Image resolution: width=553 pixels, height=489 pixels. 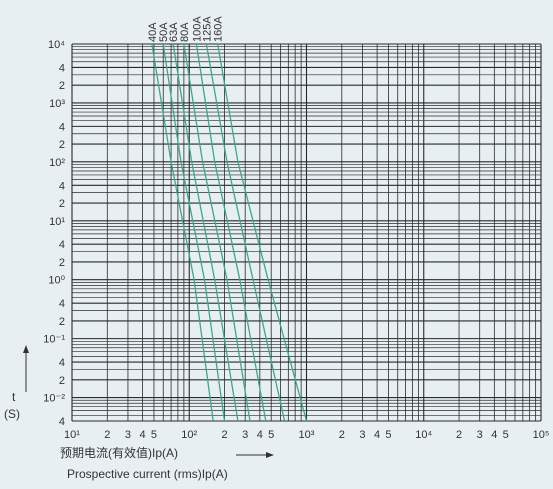 I want to click on series-label-40a: 40A, so click(x=153, y=32).